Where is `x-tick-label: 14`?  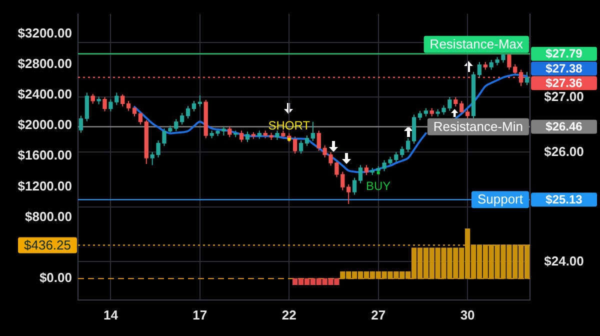 x-tick-label: 14 is located at coordinates (111, 314).